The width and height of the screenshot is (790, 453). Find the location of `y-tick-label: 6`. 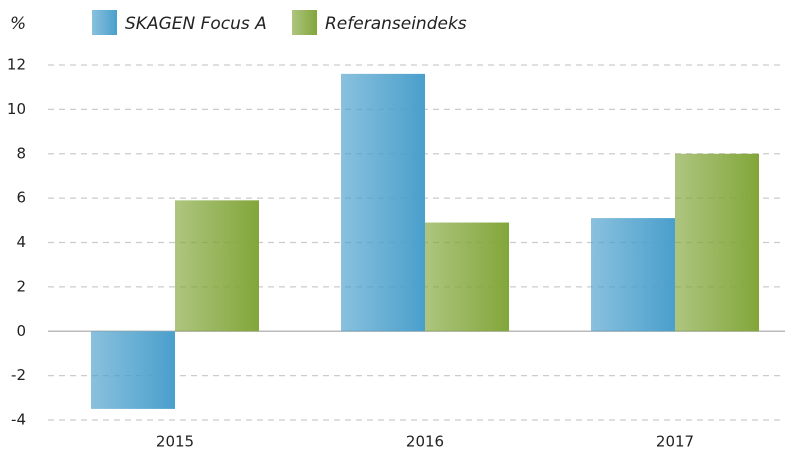

y-tick-label: 6 is located at coordinates (21, 198).